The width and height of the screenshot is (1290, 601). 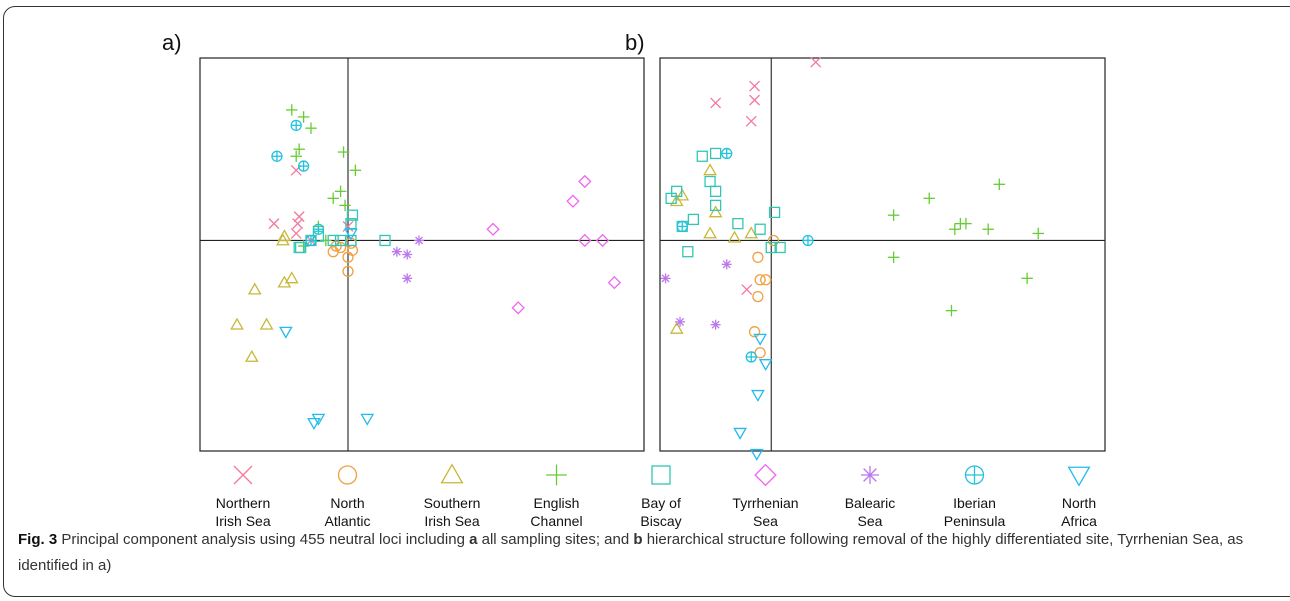 What do you see at coordinates (452, 473) in the screenshot?
I see `legend-marker-sis` at bounding box center [452, 473].